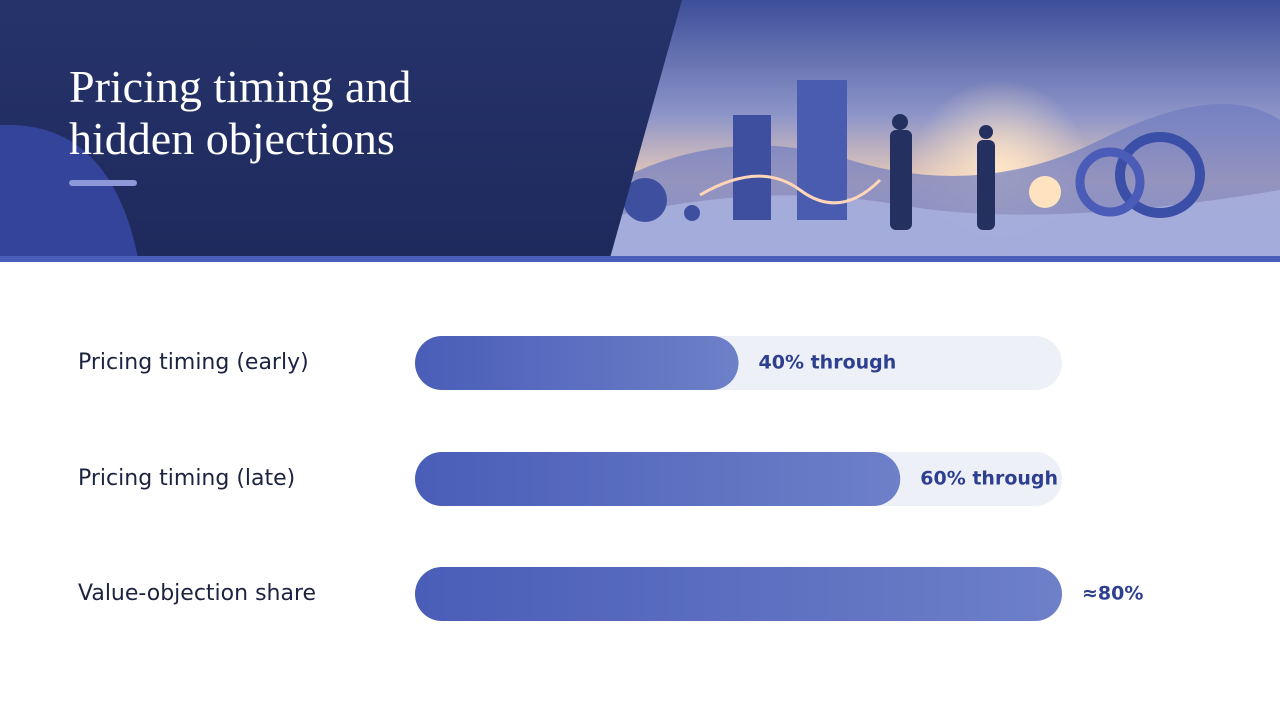 The height and width of the screenshot is (720, 1280). Describe the element at coordinates (232, 138) in the screenshot. I see `title-line: hidden objections` at that location.